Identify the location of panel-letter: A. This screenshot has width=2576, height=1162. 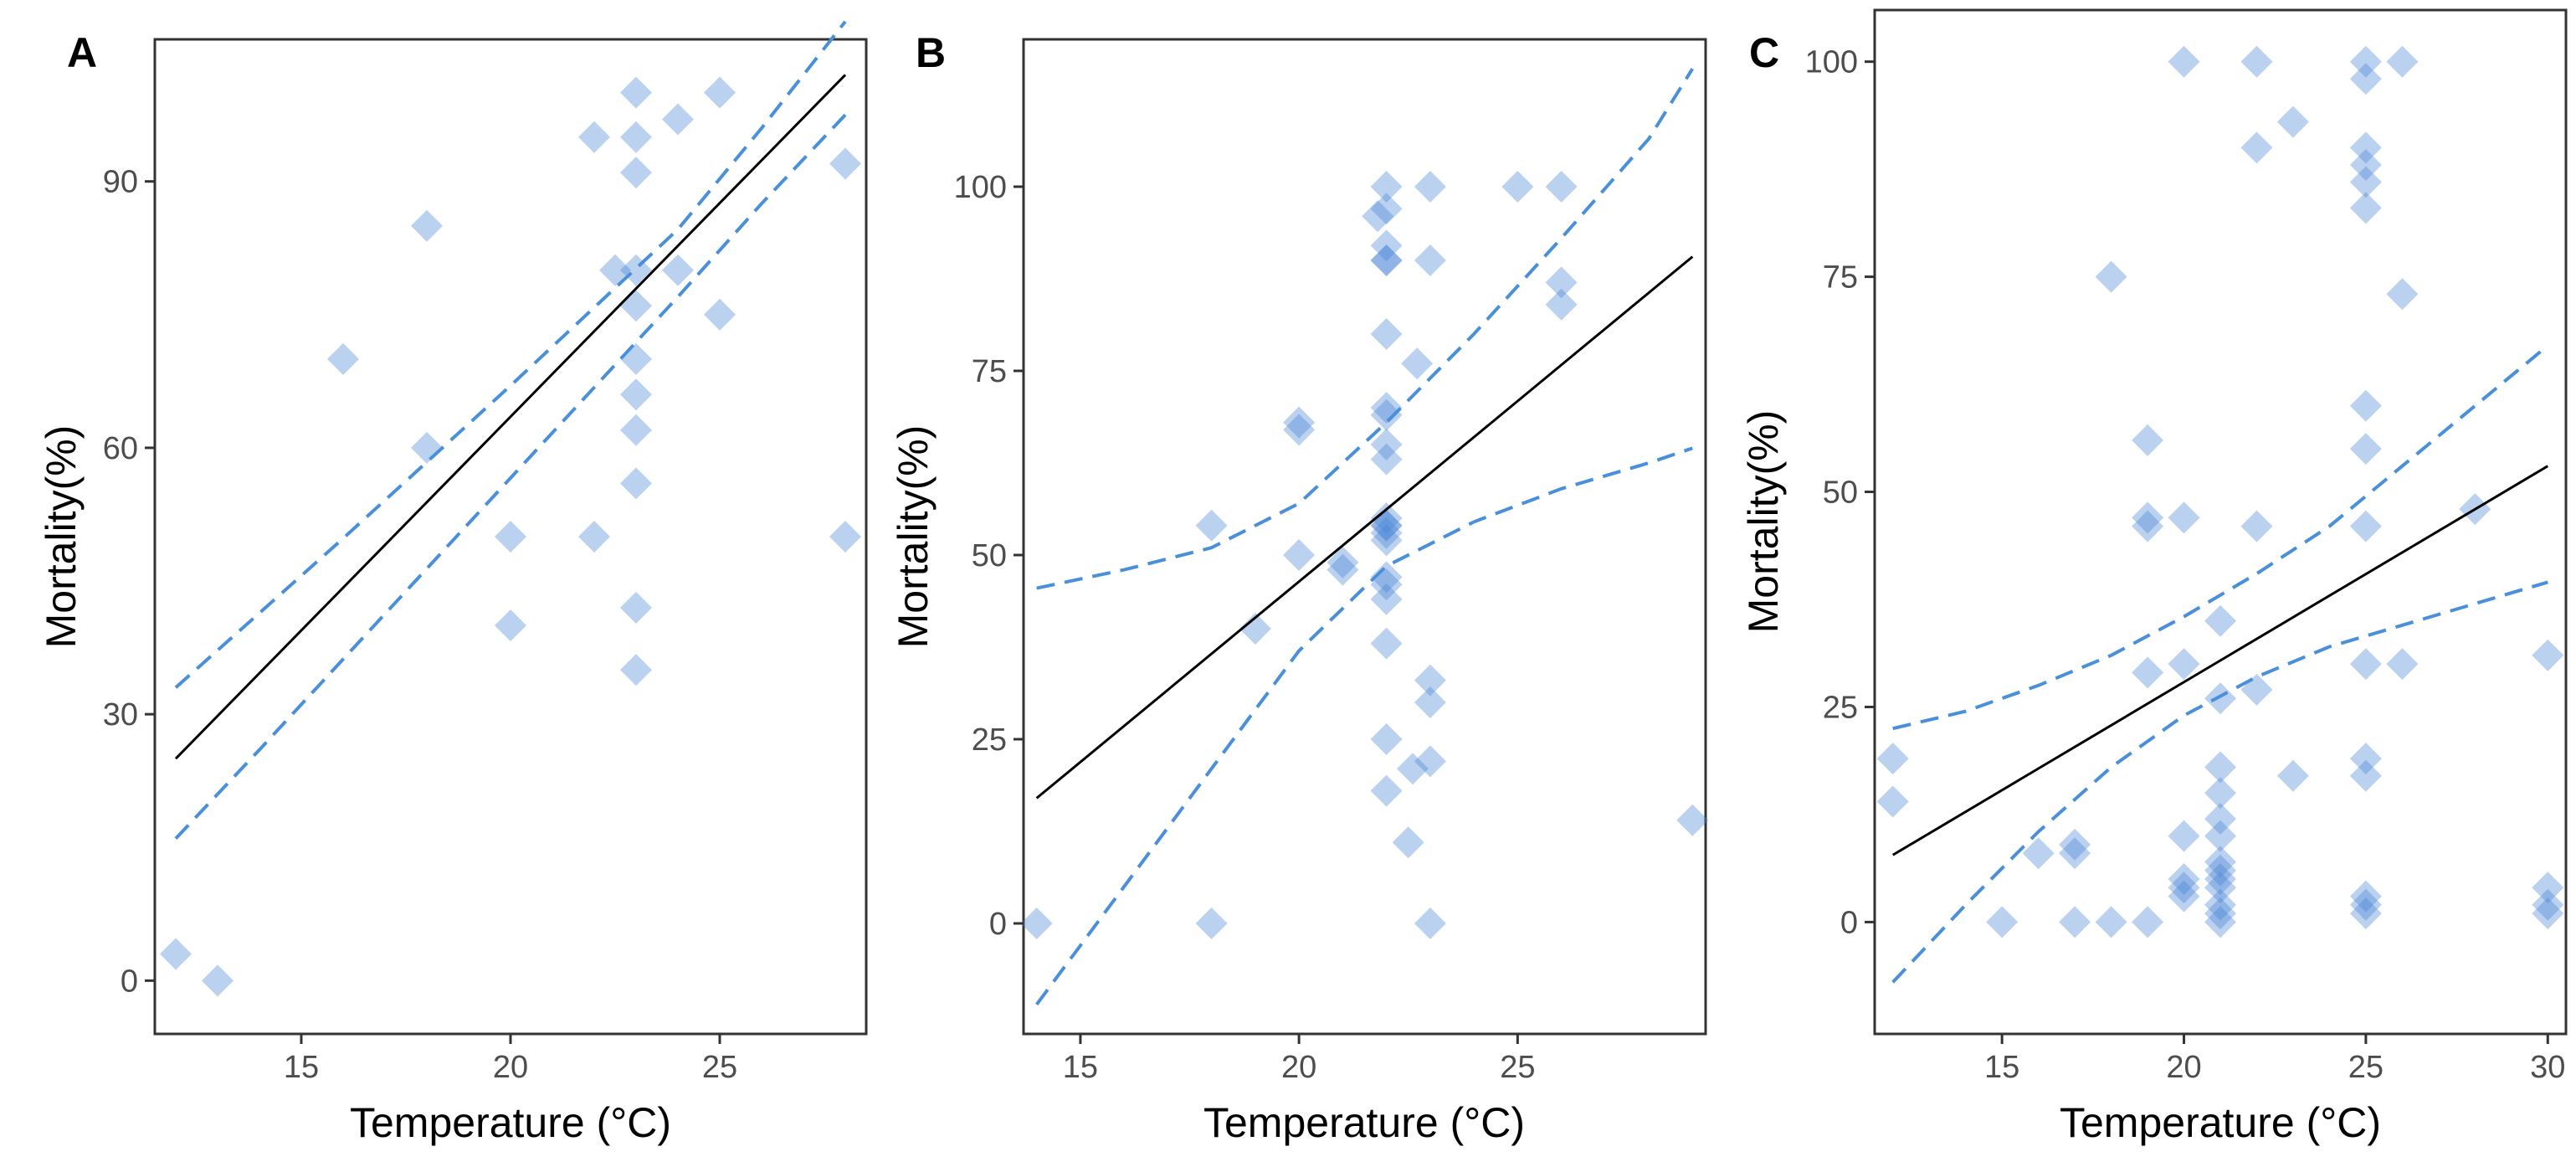
(82, 53).